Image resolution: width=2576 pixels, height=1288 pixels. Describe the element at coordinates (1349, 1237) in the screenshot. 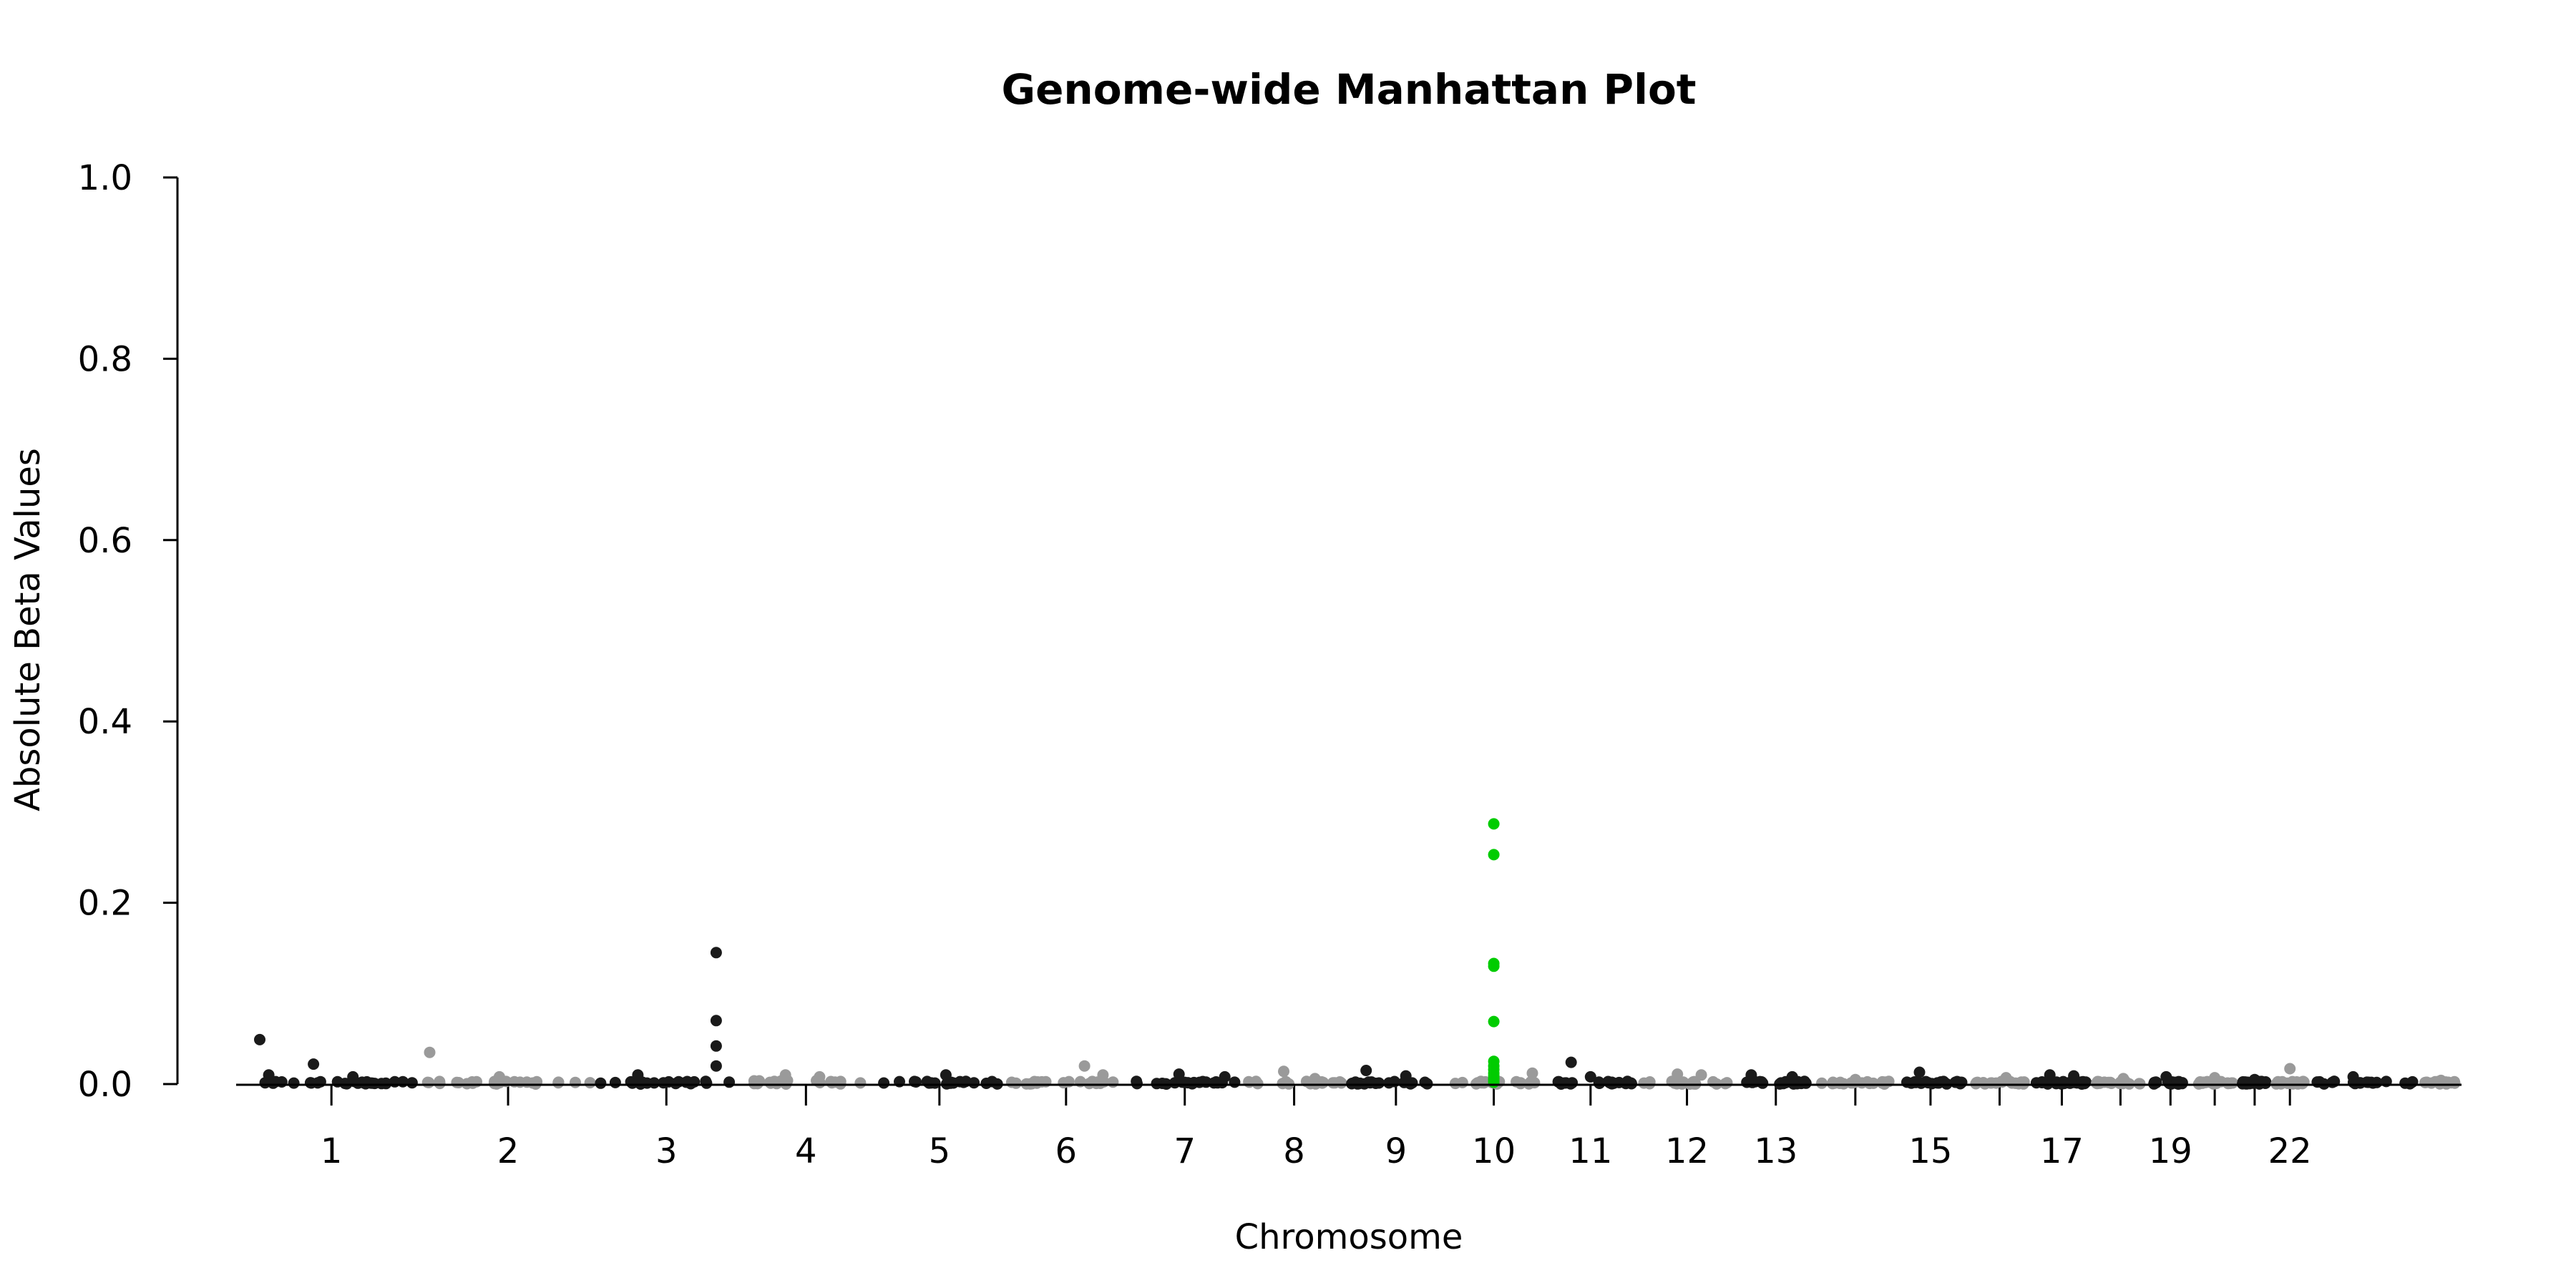

I see `x-axis-label: Chromosome` at that location.